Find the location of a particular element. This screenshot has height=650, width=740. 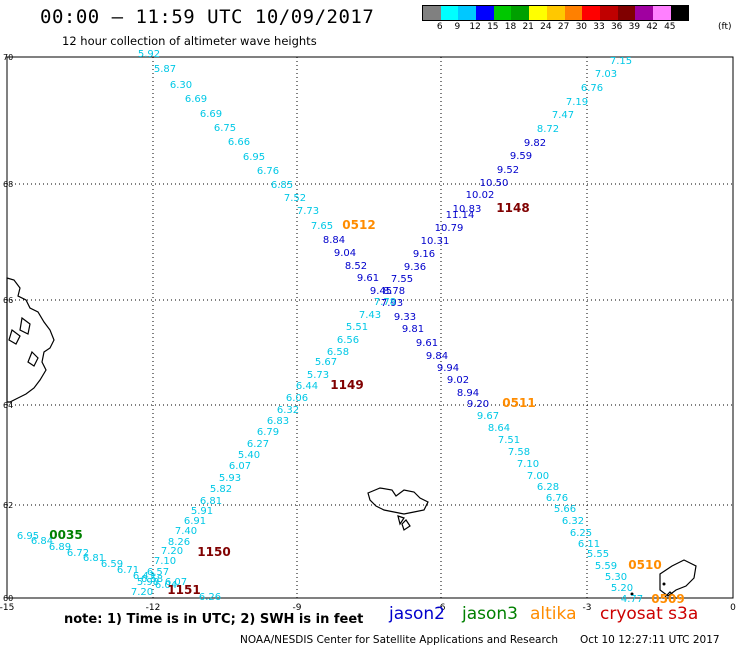

wave-height-value: 9.81 is located at coordinates (413, 329).